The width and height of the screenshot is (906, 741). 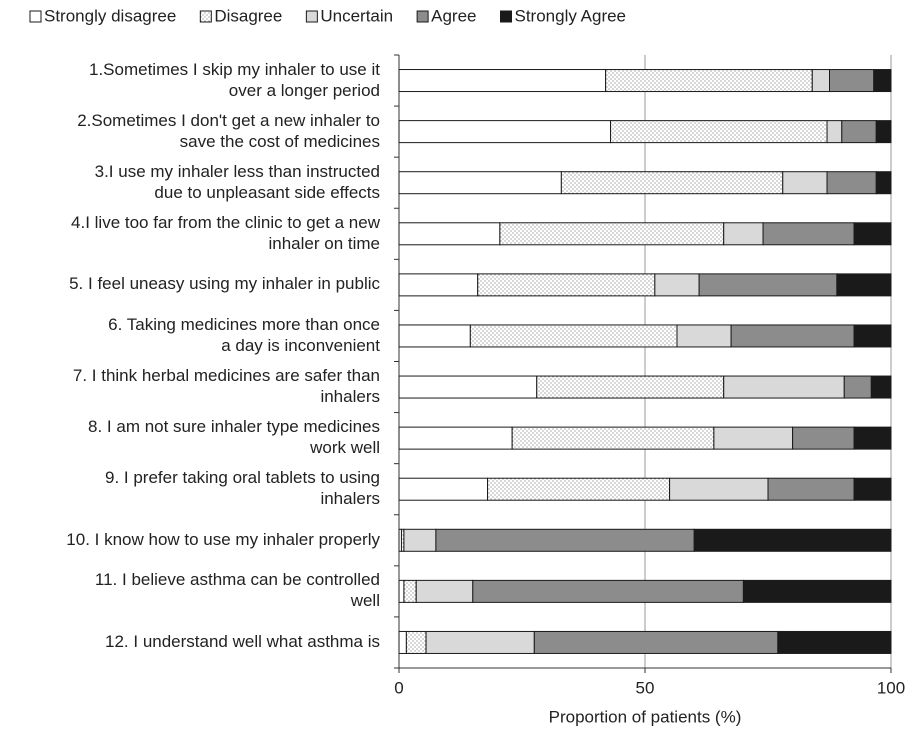 What do you see at coordinates (645, 716) in the screenshot?
I see `x-axis-label: Proportion of patients (%)` at bounding box center [645, 716].